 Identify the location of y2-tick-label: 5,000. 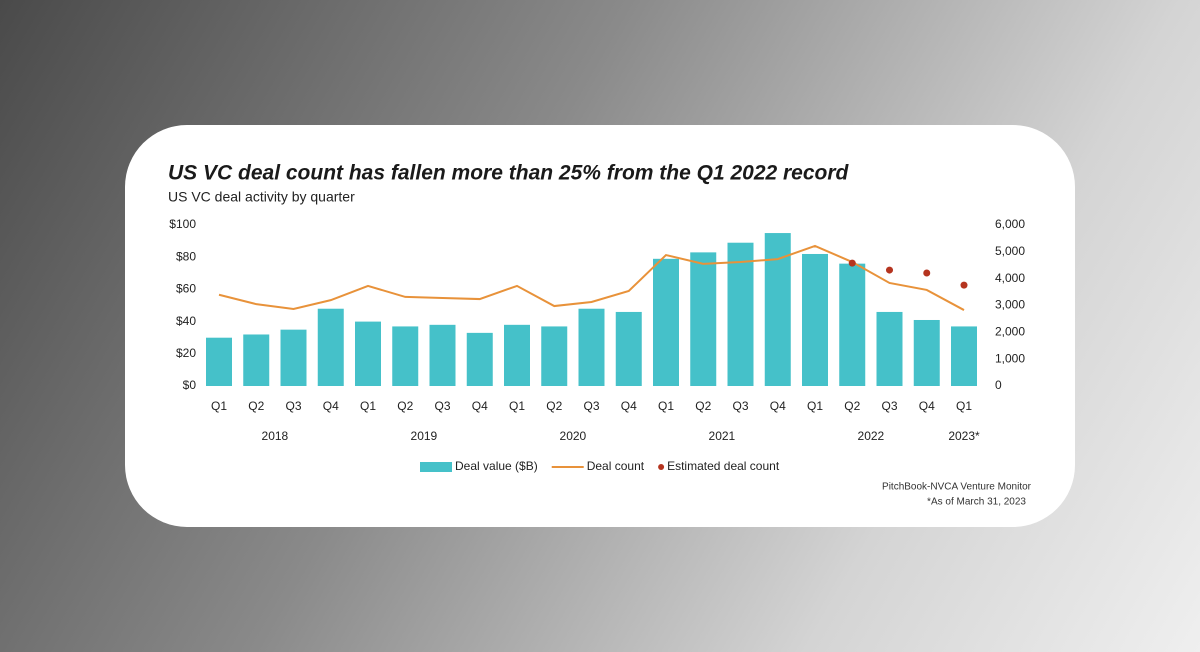
(1010, 251).